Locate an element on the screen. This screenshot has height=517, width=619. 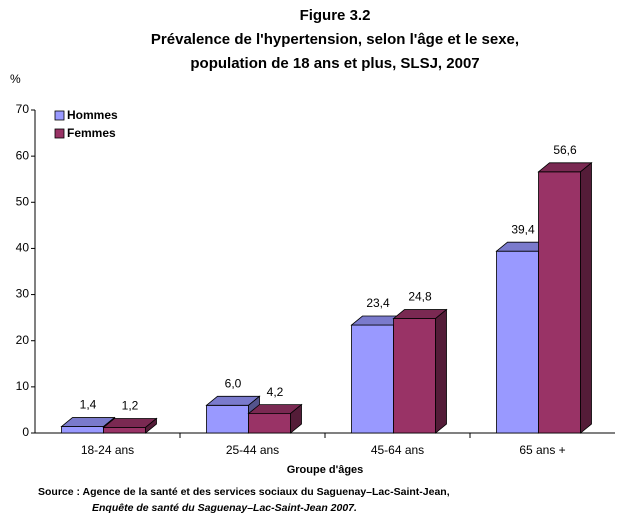
x-axis-label: Groupe d'âges is located at coordinates (325, 470).